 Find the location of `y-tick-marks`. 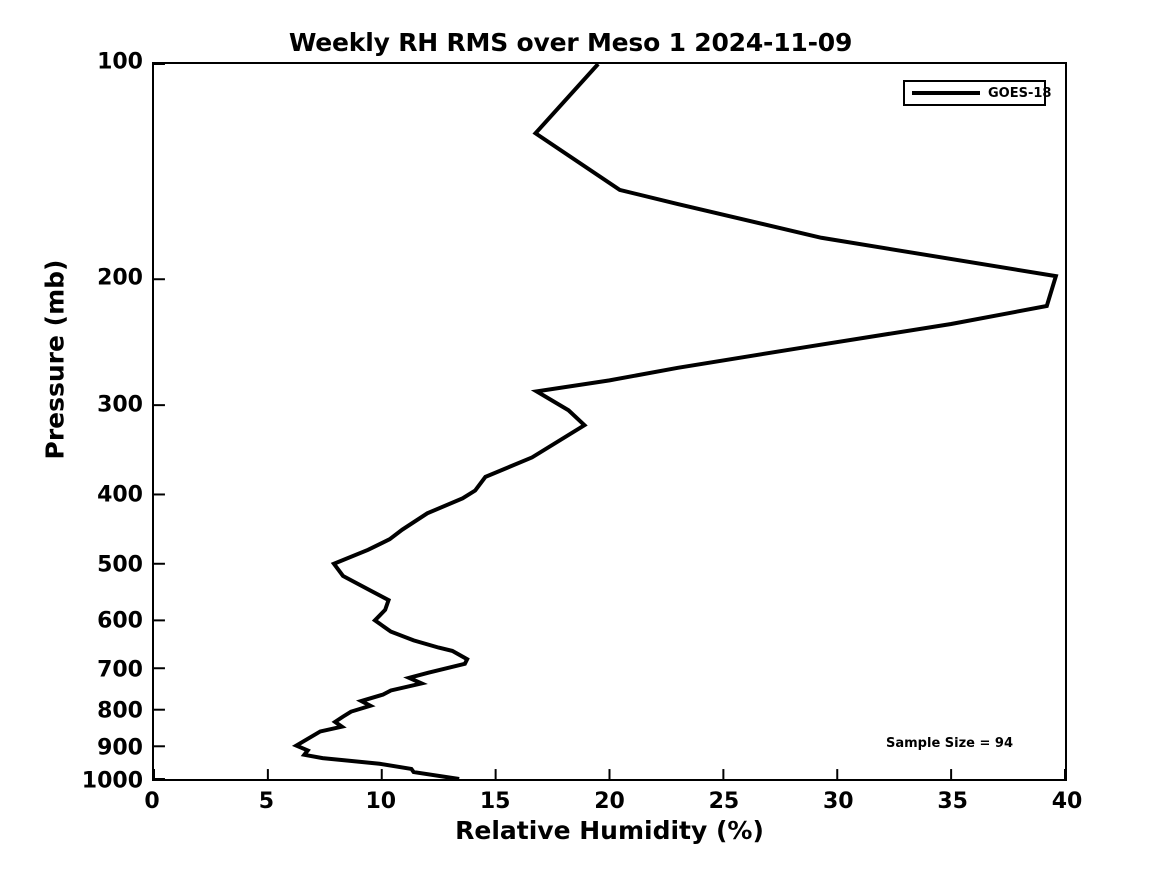

y-tick-marks is located at coordinates (159, 421).